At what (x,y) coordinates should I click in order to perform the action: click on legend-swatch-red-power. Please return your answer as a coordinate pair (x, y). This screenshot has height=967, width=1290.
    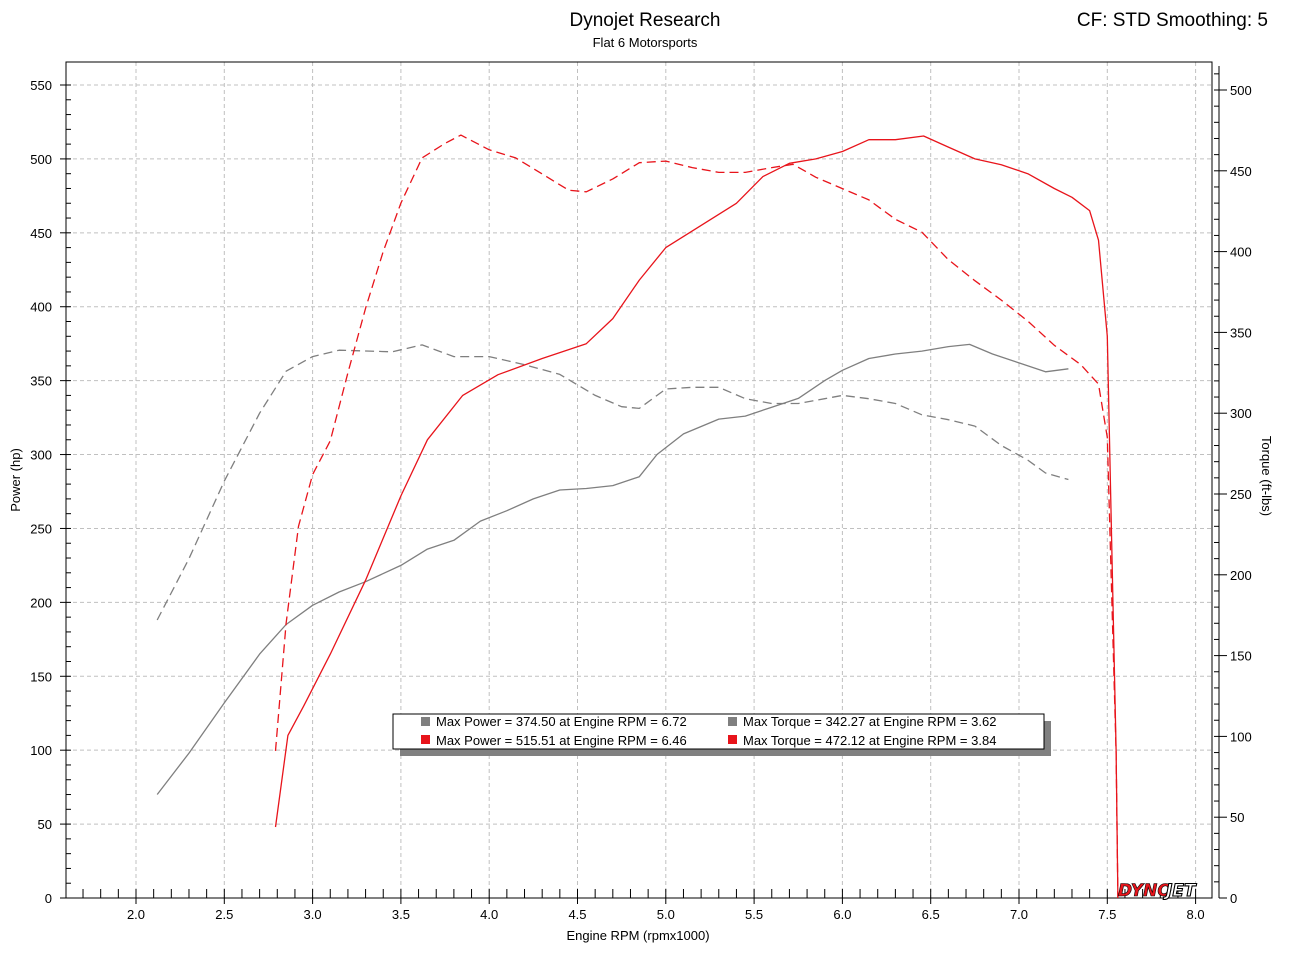
    Looking at the image, I should click on (425, 739).